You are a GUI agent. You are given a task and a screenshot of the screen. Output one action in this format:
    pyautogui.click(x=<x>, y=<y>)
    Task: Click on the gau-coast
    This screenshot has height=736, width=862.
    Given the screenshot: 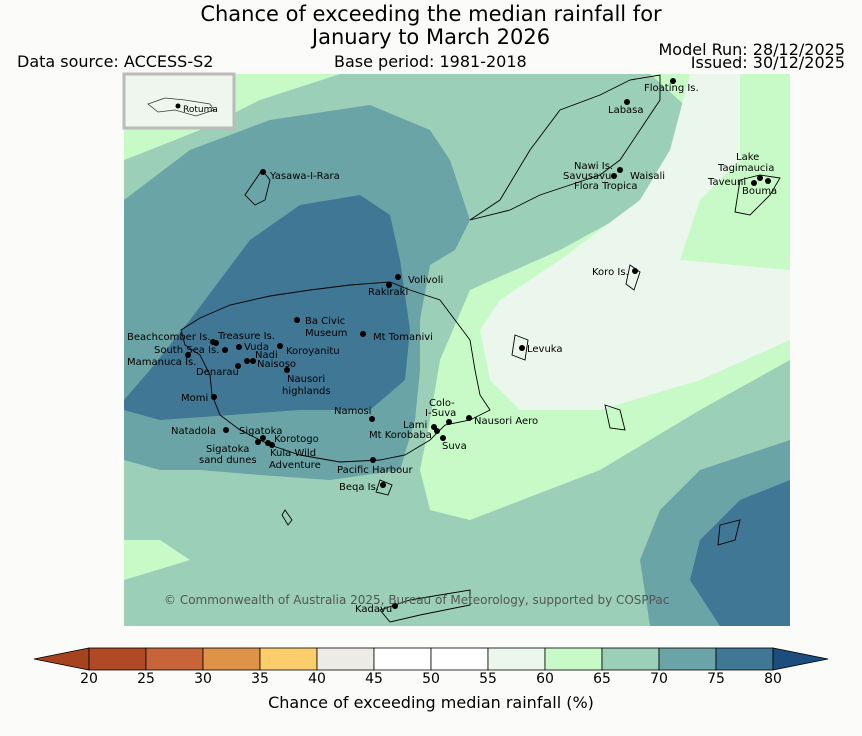 What is the action you would take?
    pyautogui.click(x=615, y=417)
    